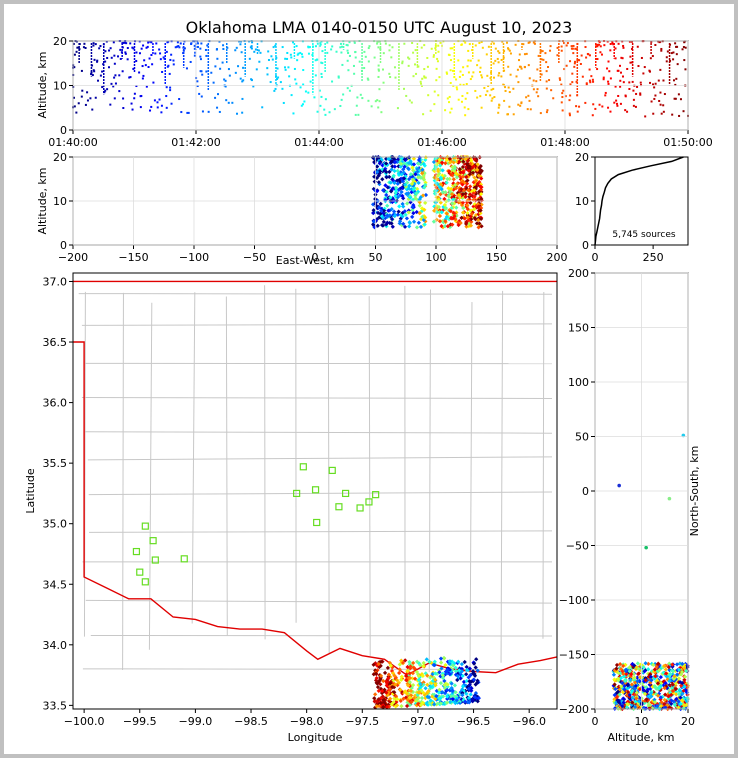  I want to click on y-tick-label: −100, so click(574, 600).